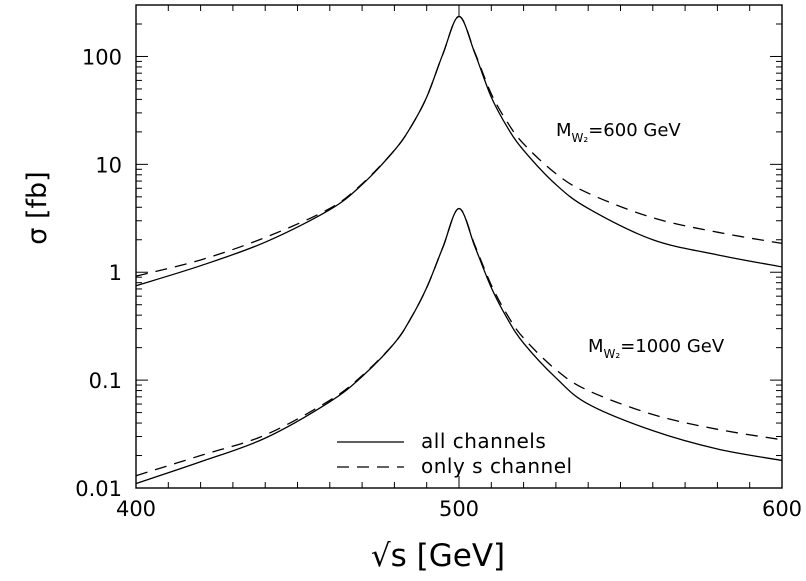 The width and height of the screenshot is (806, 581). Describe the element at coordinates (580, 138) in the screenshot. I see `annotation-600-sub: W₂` at that location.